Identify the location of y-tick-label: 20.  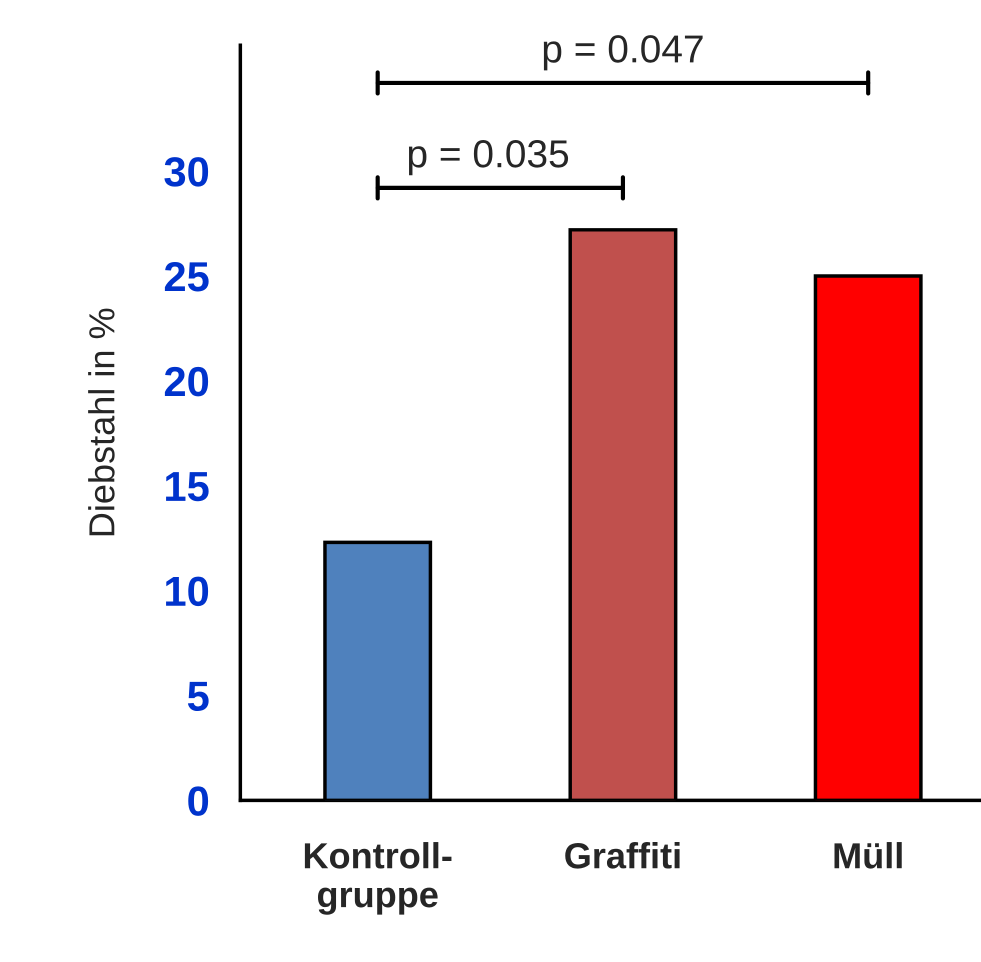
(186, 381).